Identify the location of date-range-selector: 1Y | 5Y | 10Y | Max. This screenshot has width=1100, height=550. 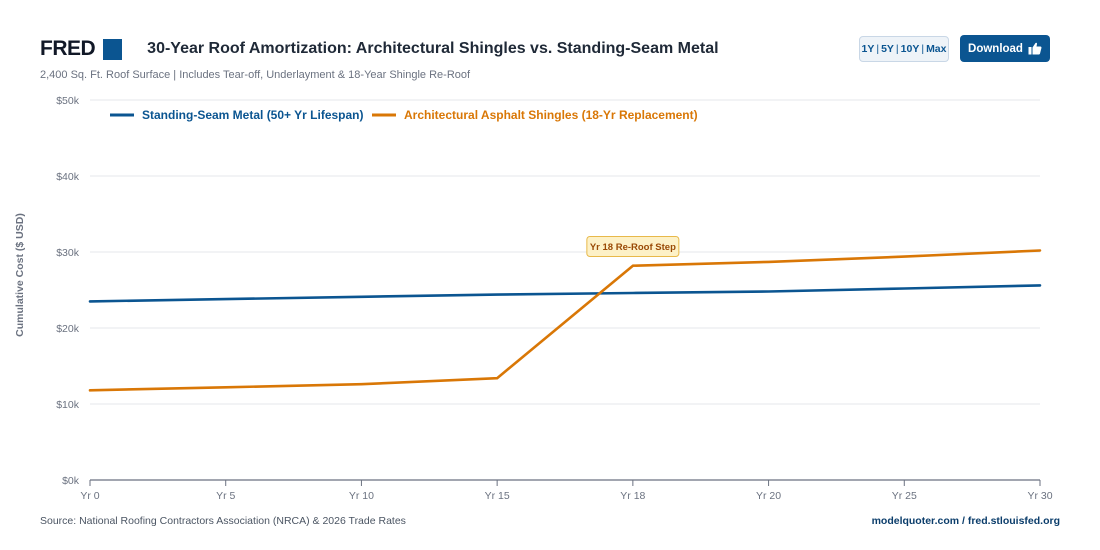
(904, 49).